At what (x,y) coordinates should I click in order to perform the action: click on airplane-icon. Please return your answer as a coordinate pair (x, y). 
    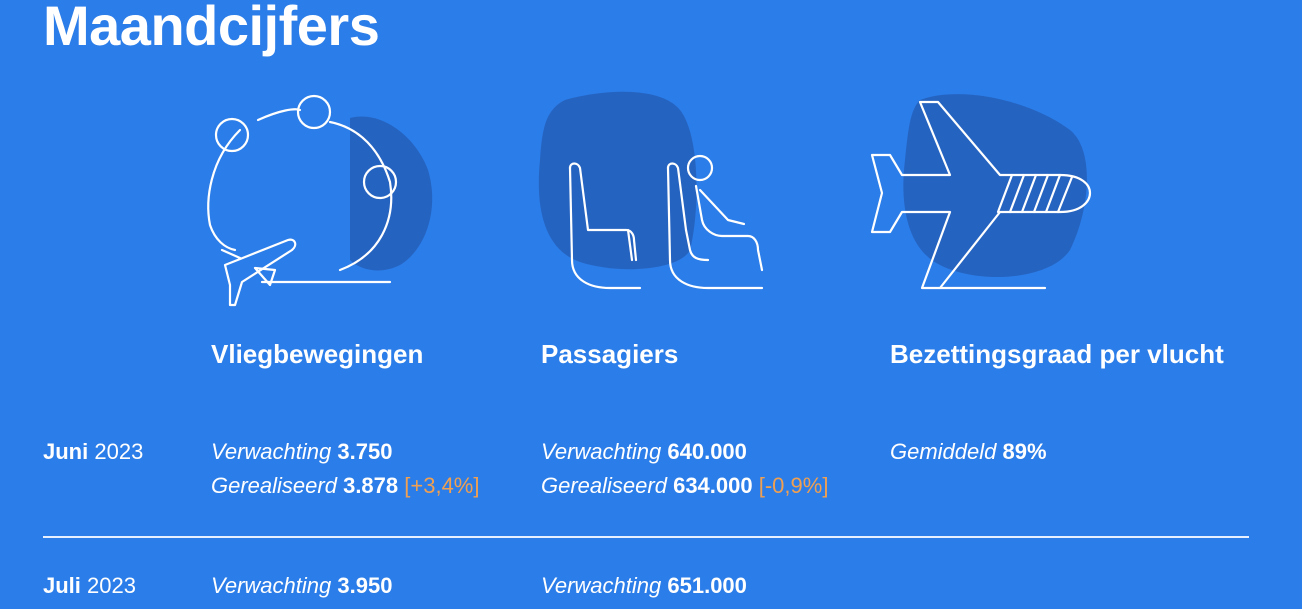
    Looking at the image, I should click on (980, 195).